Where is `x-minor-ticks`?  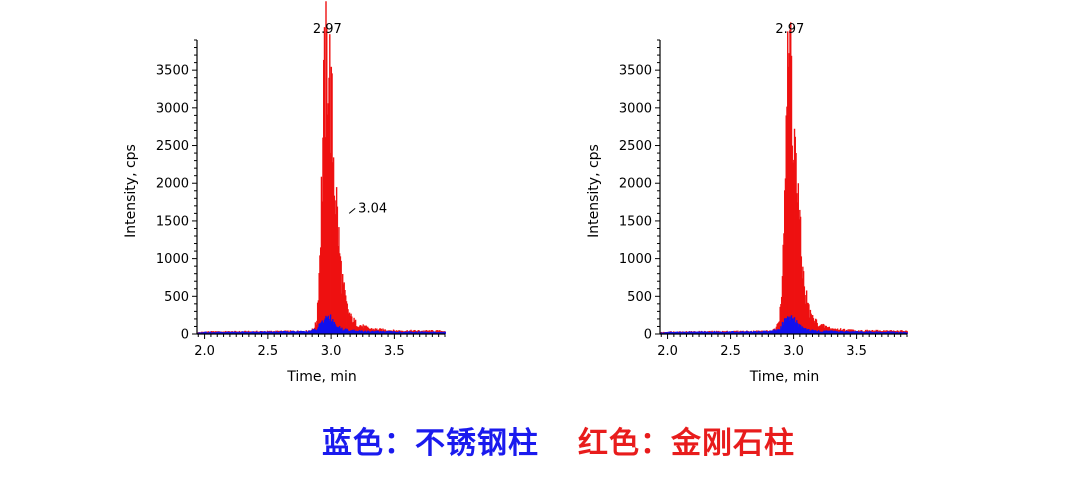 x-minor-ticks is located at coordinates (321, 336).